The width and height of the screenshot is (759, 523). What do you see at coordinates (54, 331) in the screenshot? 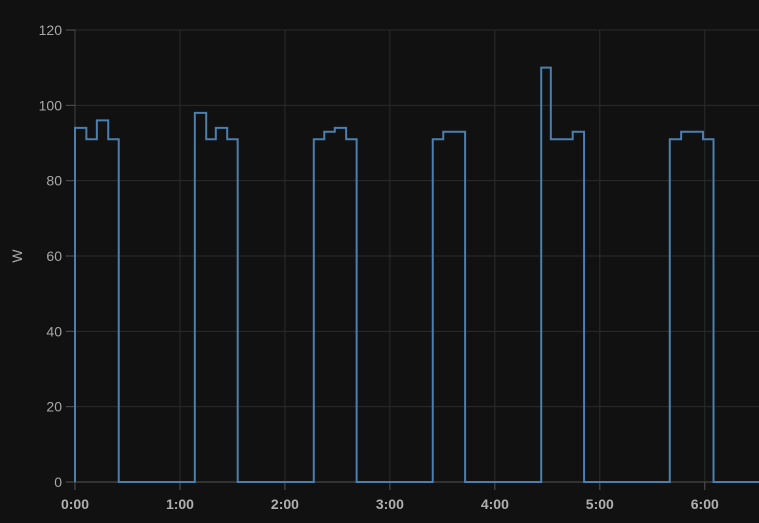
I see `y-tick-label: 40` at bounding box center [54, 331].